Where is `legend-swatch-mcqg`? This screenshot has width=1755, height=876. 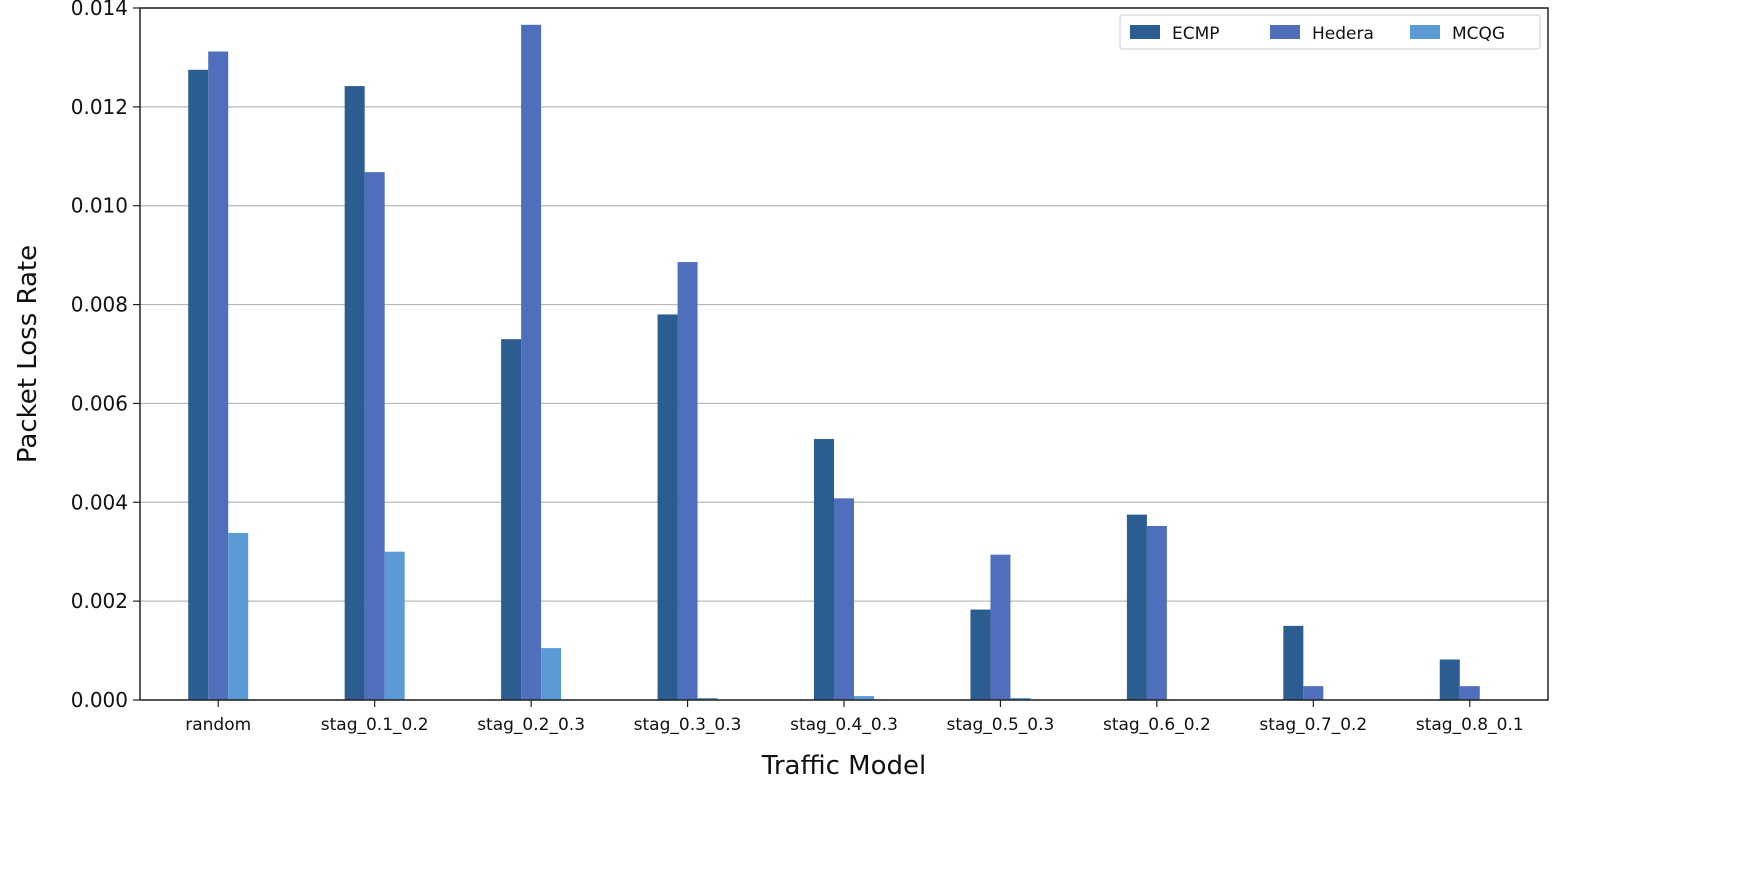 legend-swatch-mcqg is located at coordinates (1425, 32).